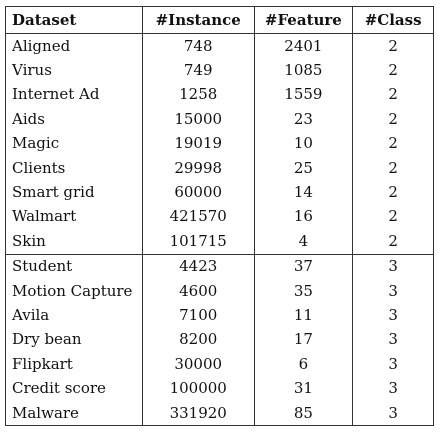 The height and width of the screenshot is (433, 441). What do you see at coordinates (44, 216) in the screenshot?
I see `dataset-name-cell: Walmart` at bounding box center [44, 216].